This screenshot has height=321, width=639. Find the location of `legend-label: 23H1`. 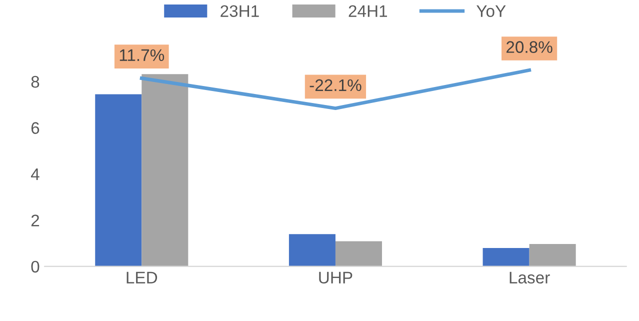

legend-label: 23H1 is located at coordinates (239, 11).